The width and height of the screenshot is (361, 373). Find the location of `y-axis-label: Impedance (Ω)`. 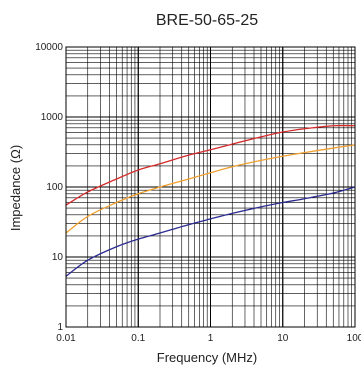

y-axis-label: Impedance (Ω) is located at coordinates (15, 188).